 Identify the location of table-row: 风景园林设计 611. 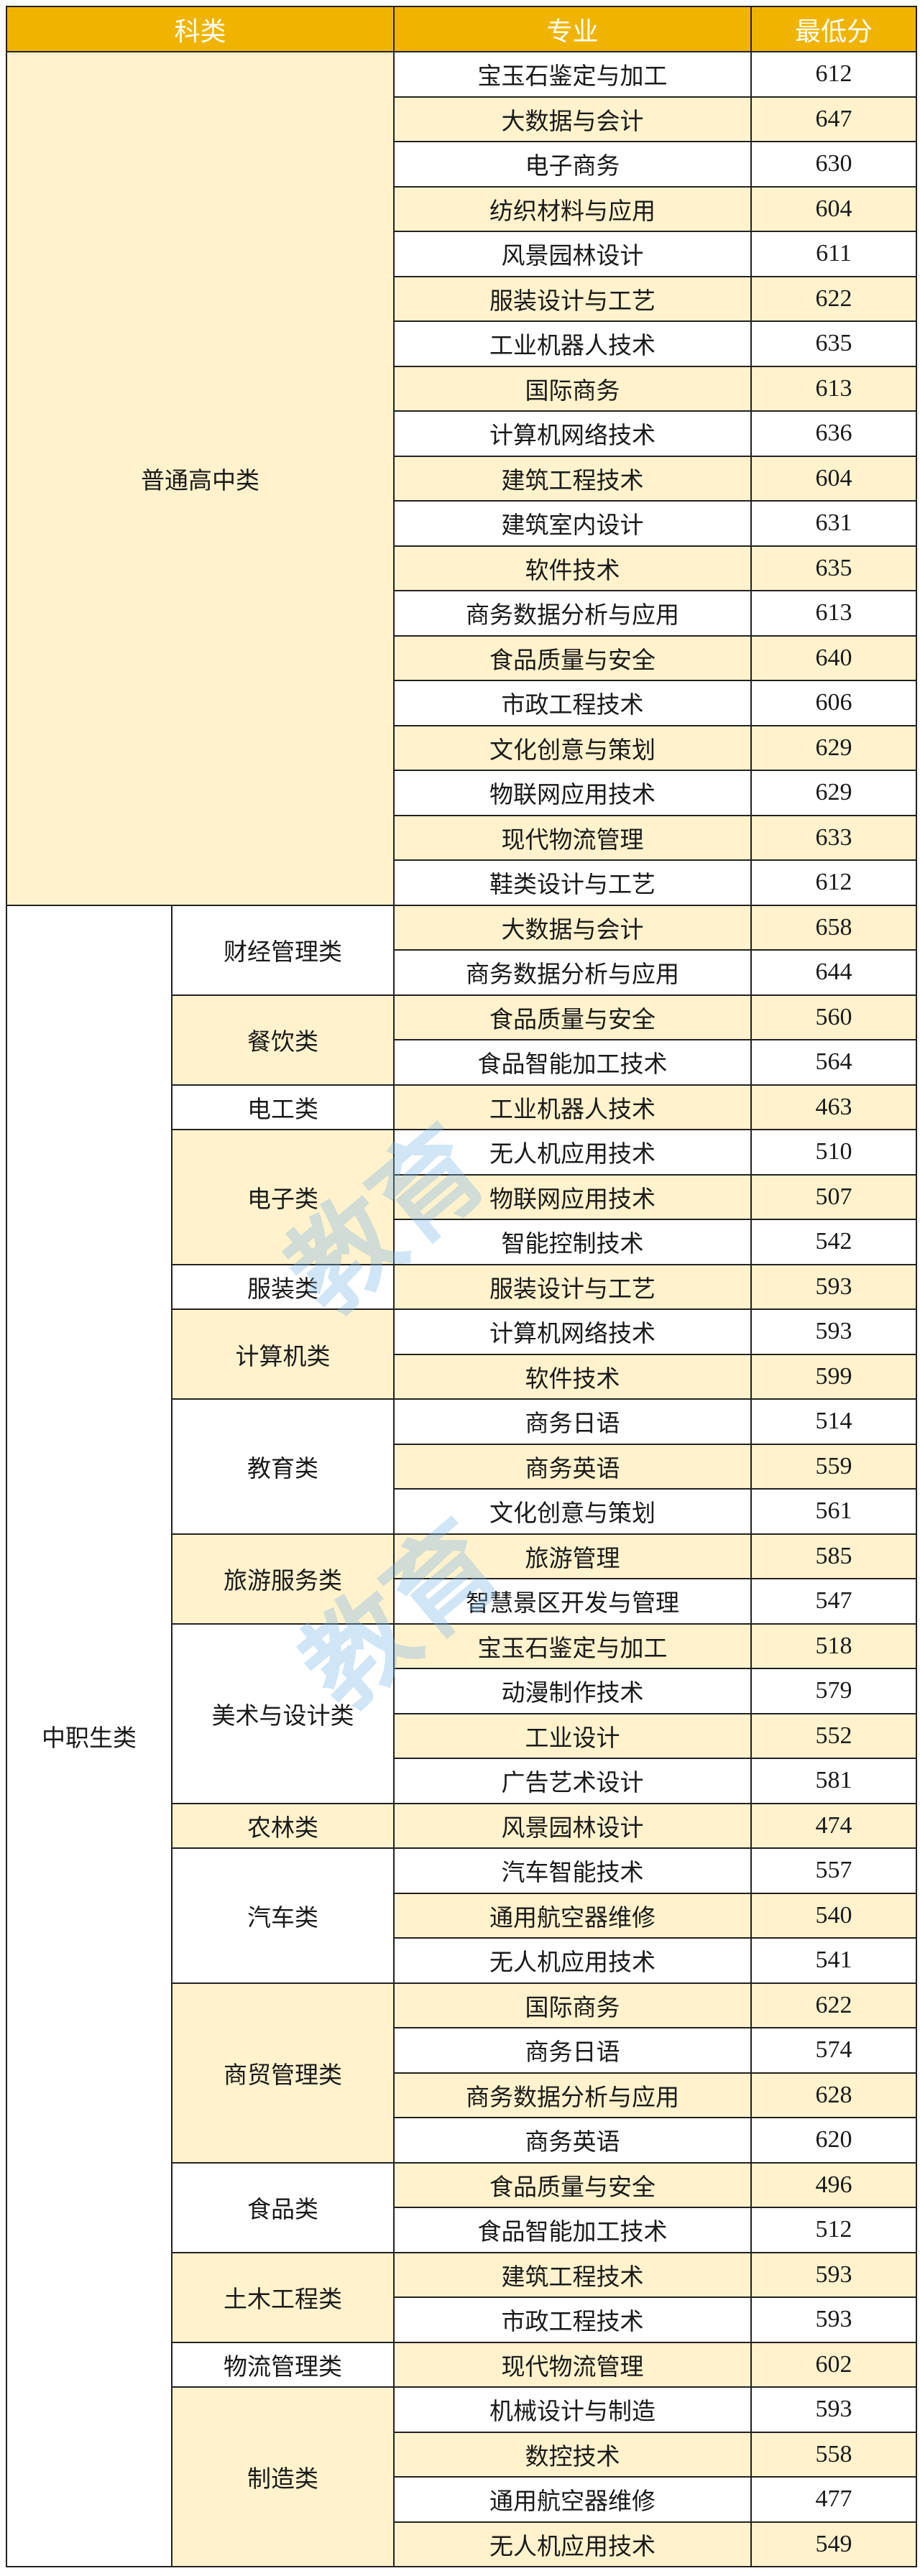
(462, 254).